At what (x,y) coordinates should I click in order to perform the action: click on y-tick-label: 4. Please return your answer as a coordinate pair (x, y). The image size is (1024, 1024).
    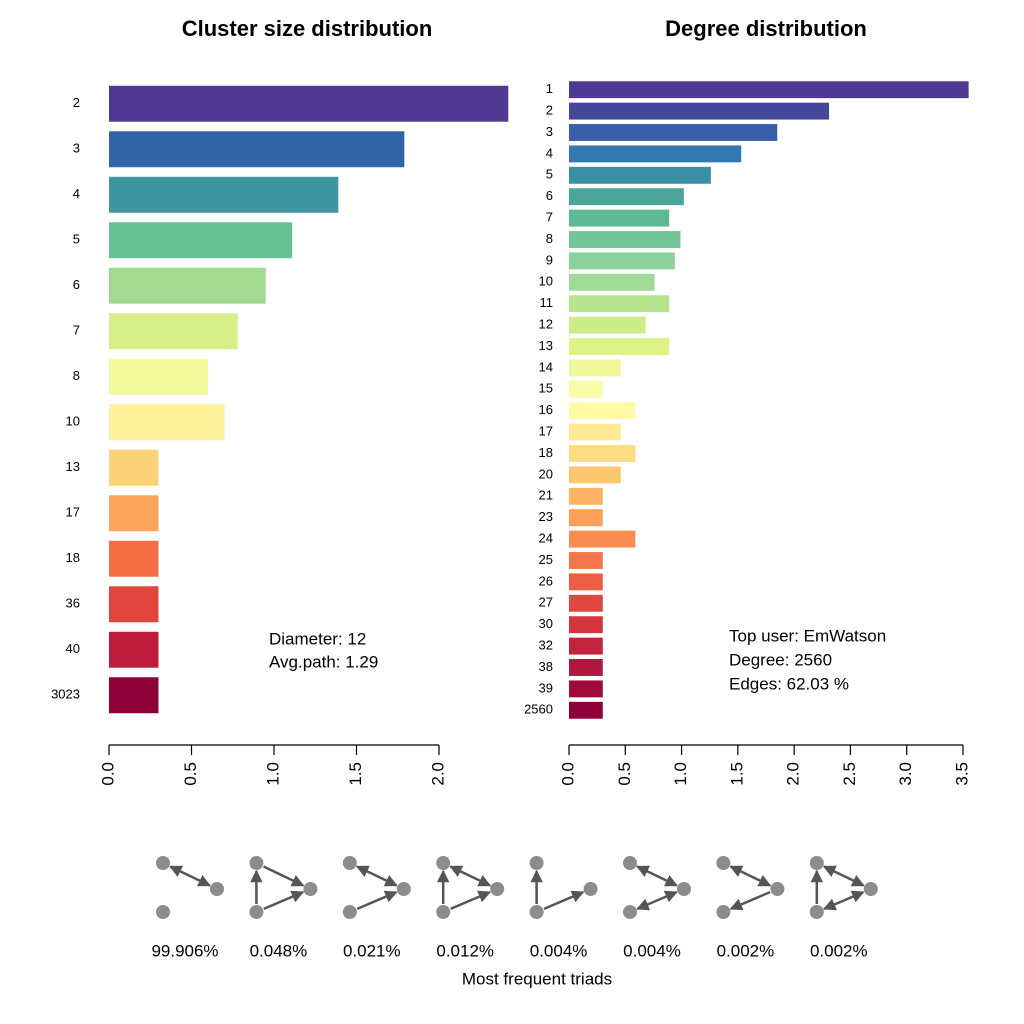
    Looking at the image, I should click on (76, 193).